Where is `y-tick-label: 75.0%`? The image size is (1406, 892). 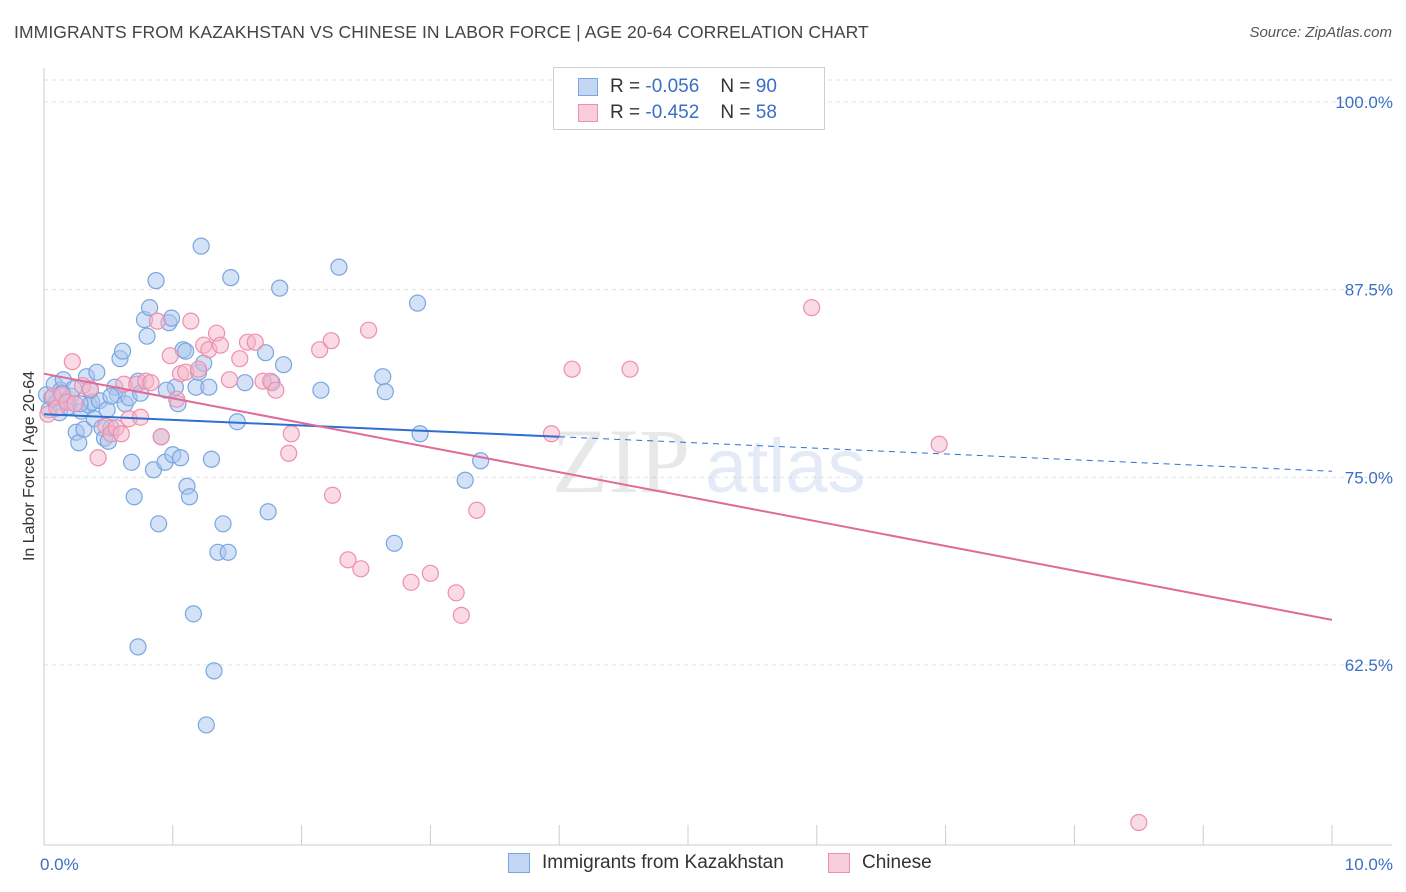 y-tick-label: 75.0% is located at coordinates (1369, 477).